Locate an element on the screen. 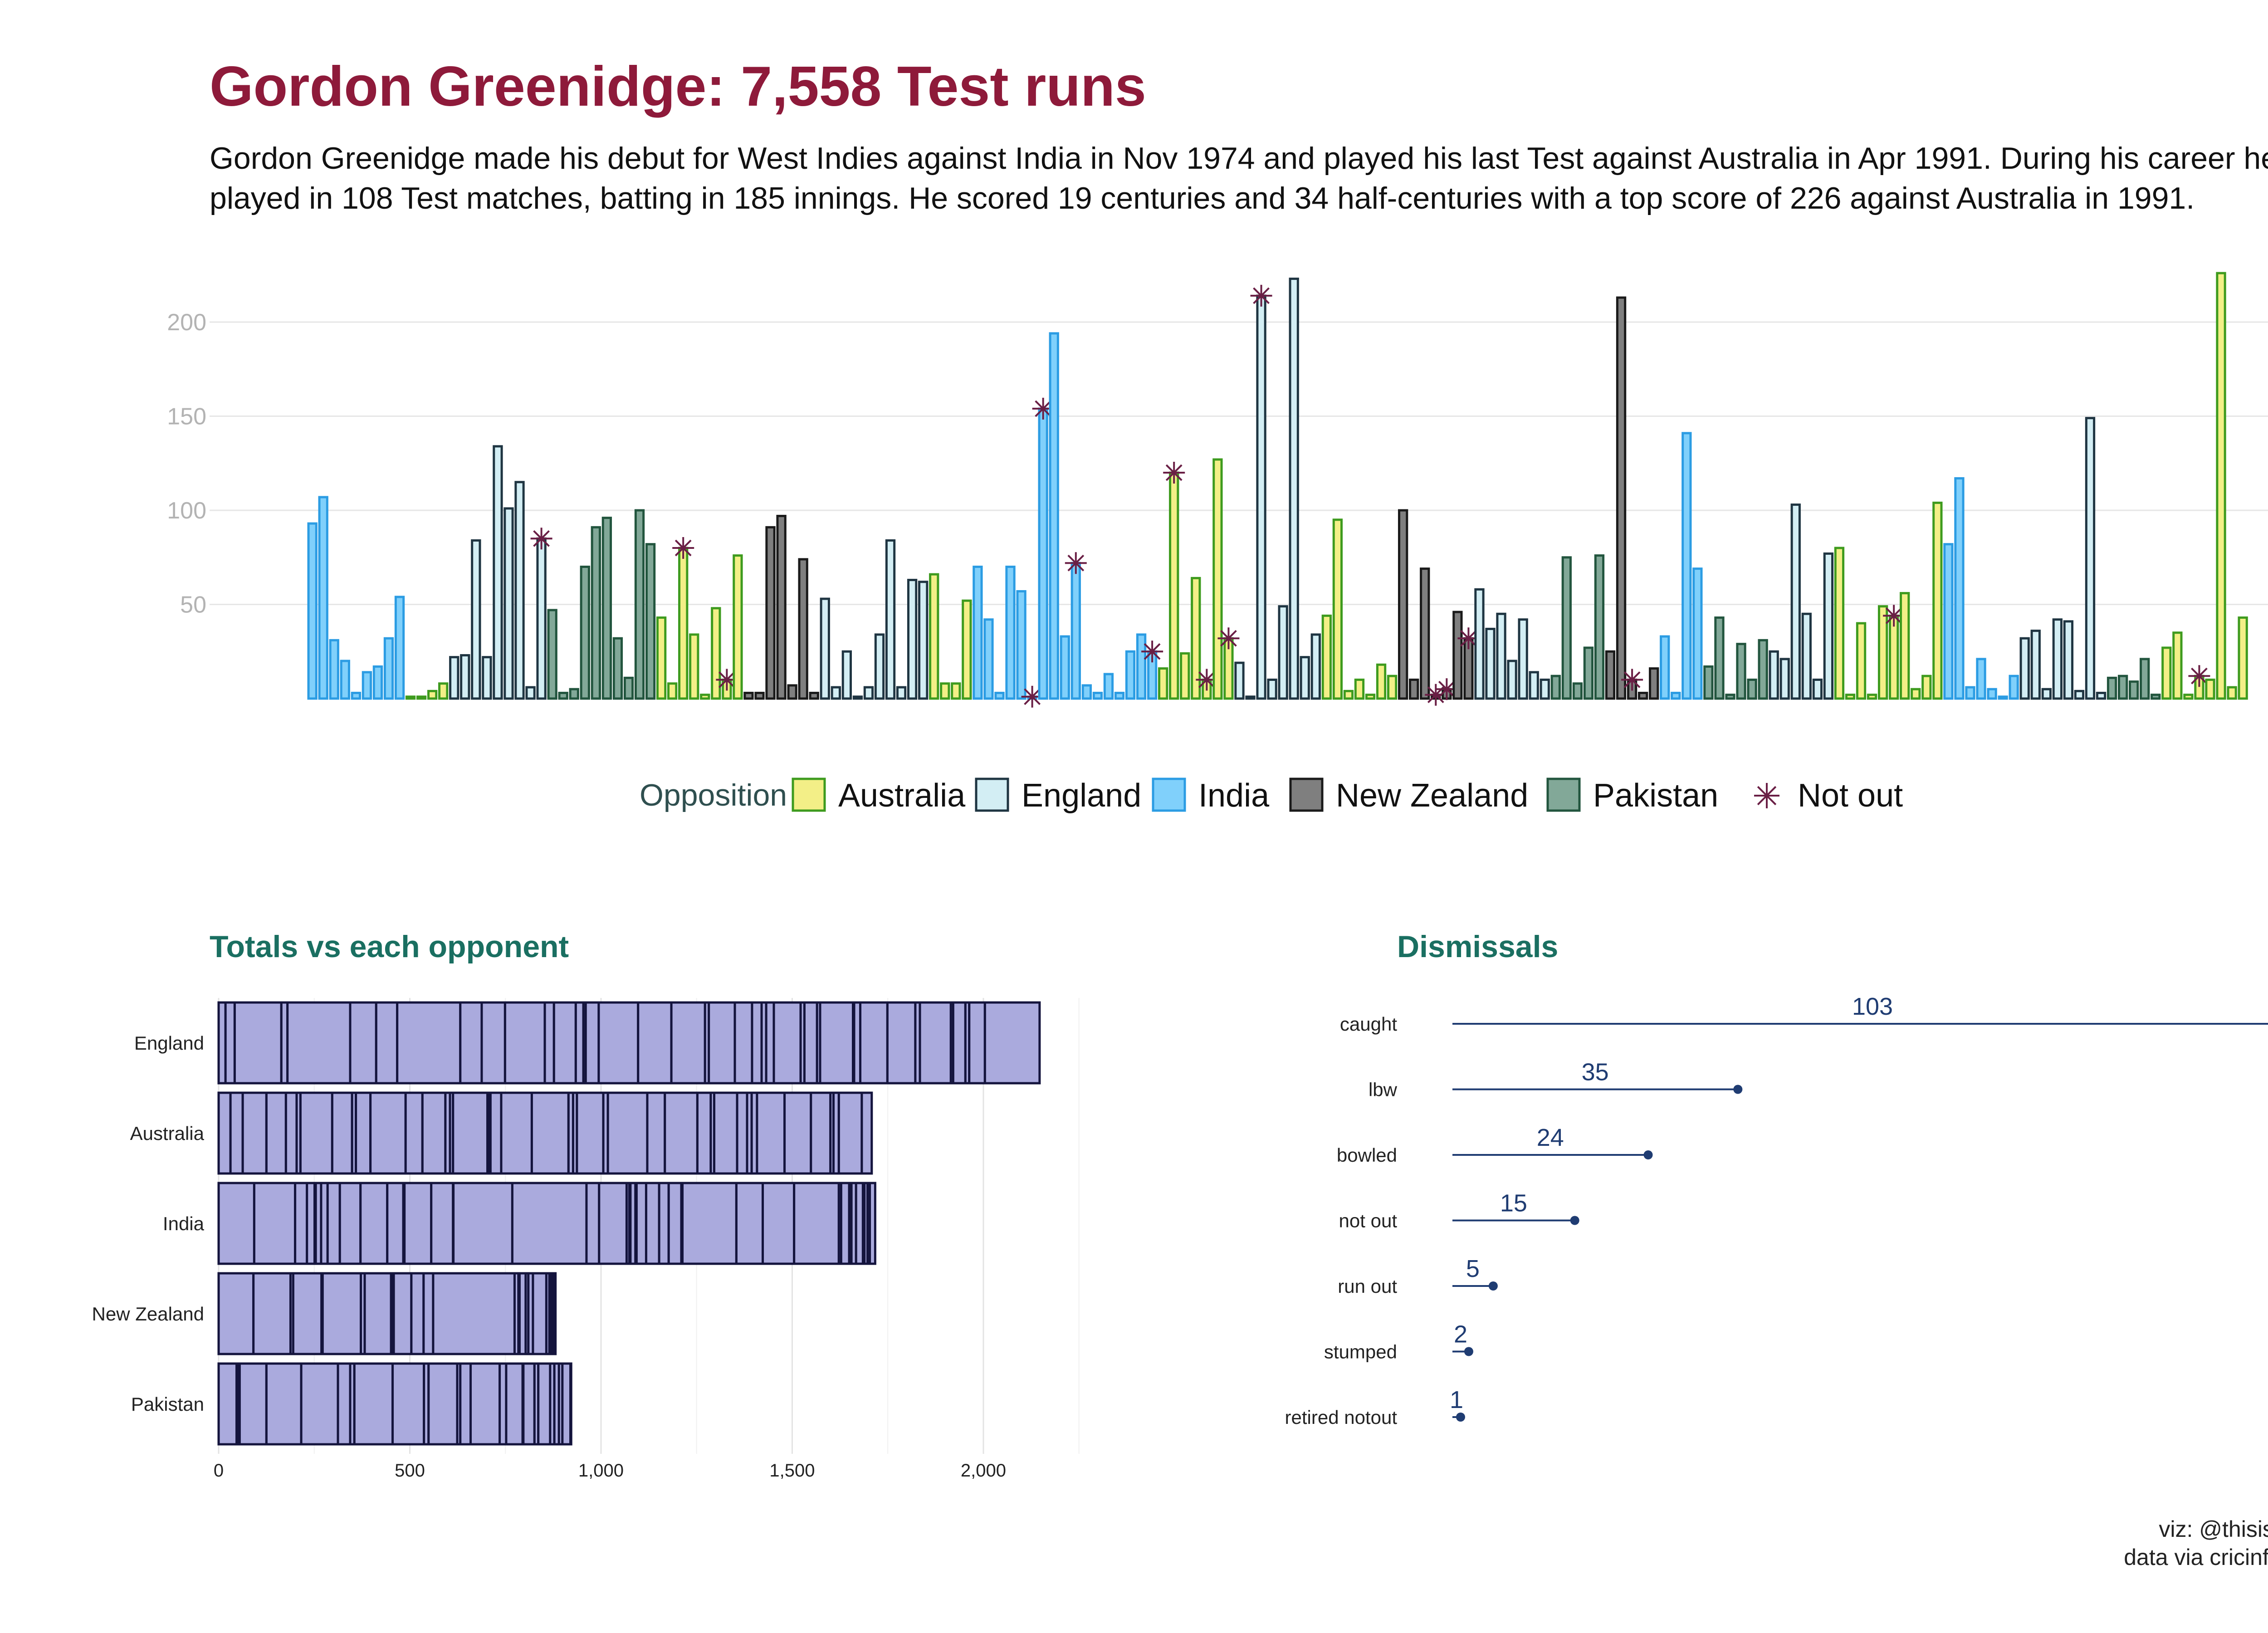 The width and height of the screenshot is (2268, 1633). value-label: 5 is located at coordinates (1473, 1268).